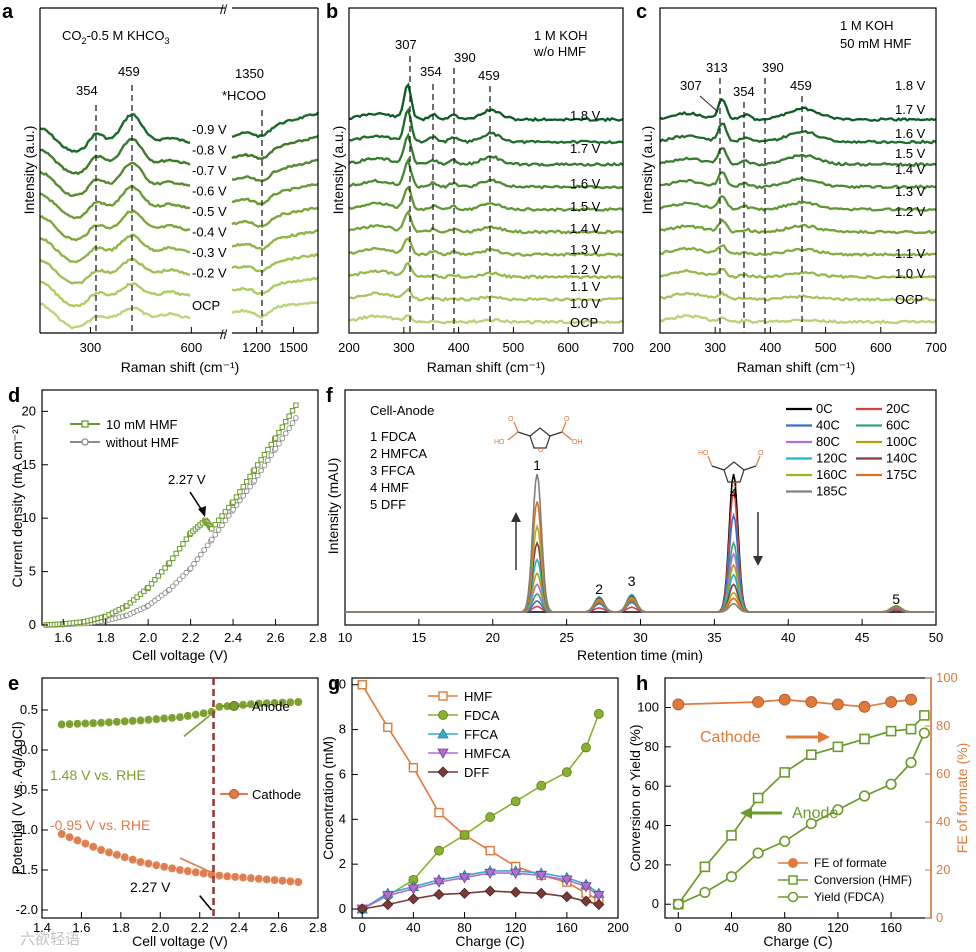 The image size is (976, 952). I want to click on x-tick-label: 600, so click(881, 347).